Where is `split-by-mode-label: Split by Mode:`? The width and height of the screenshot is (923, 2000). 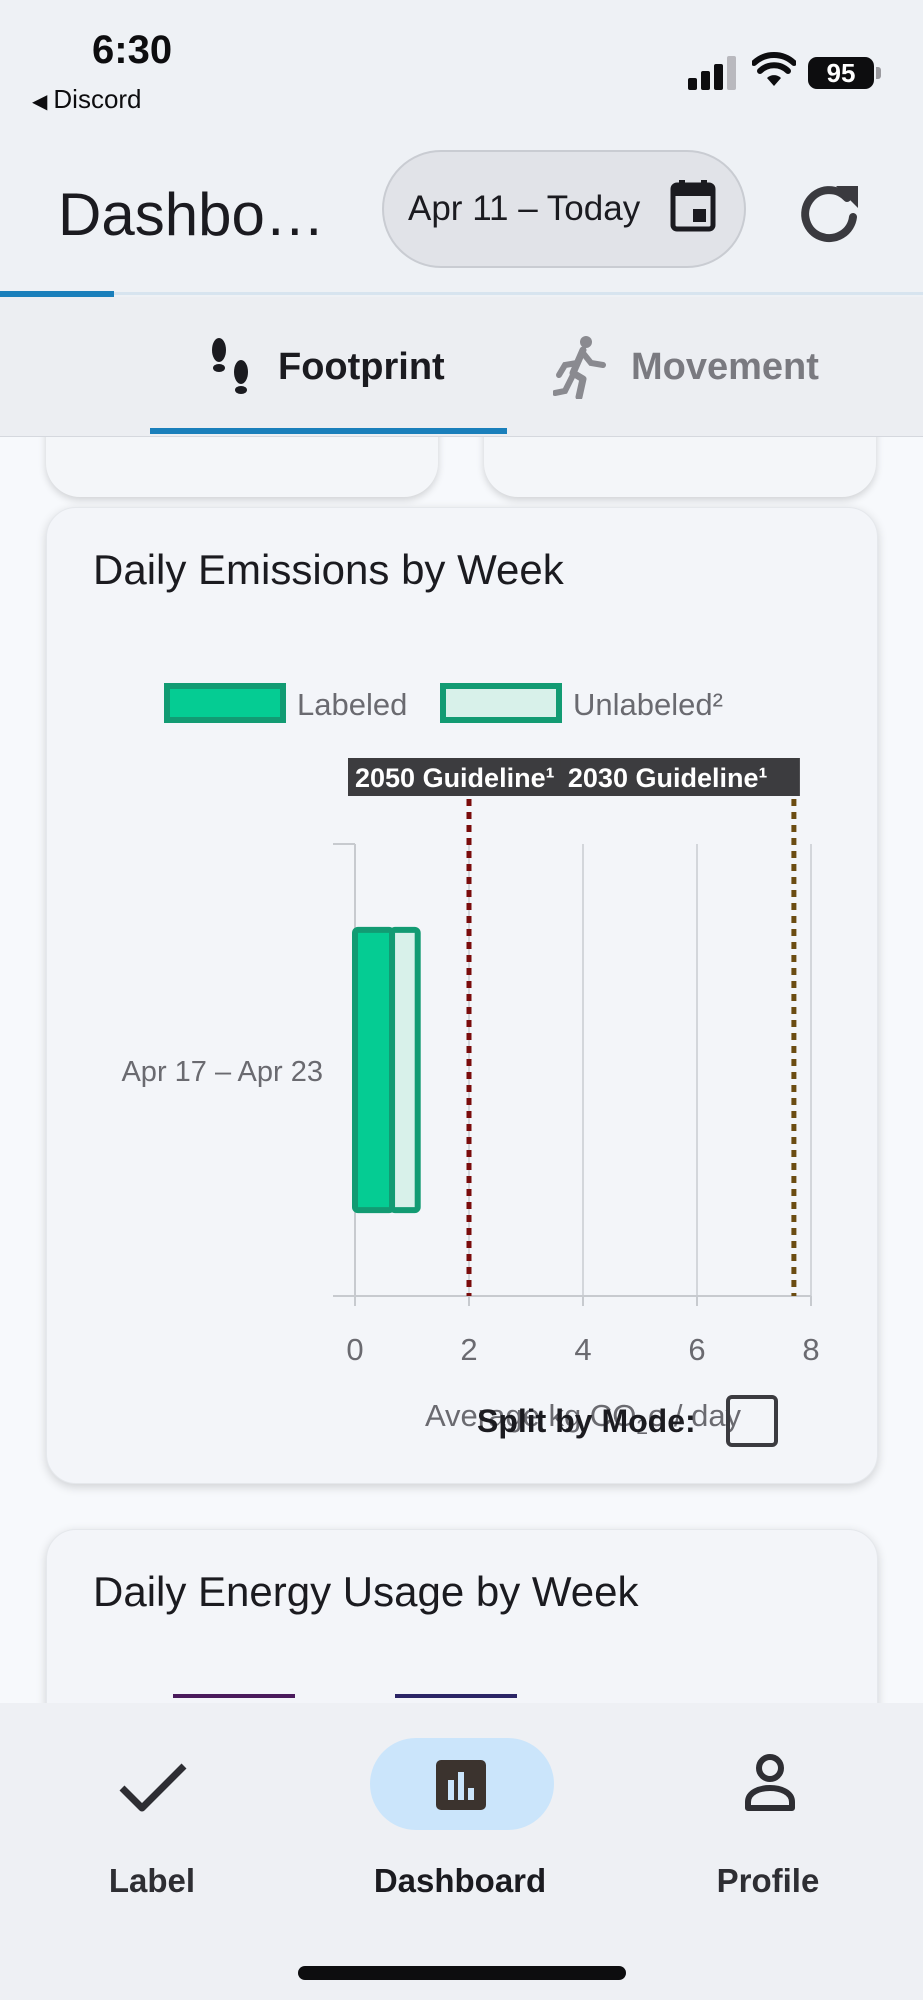 split-by-mode-label: Split by Mode: is located at coordinates (586, 1420).